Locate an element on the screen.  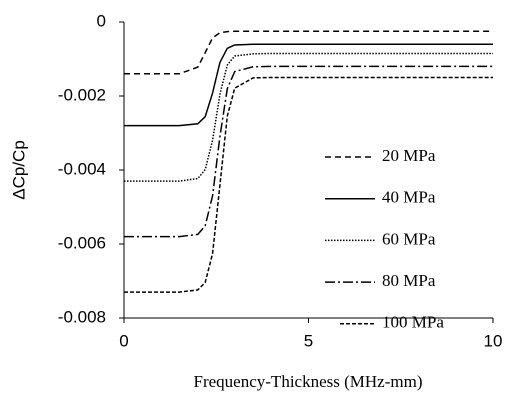
x-tick-label: 0 is located at coordinates (123, 340).